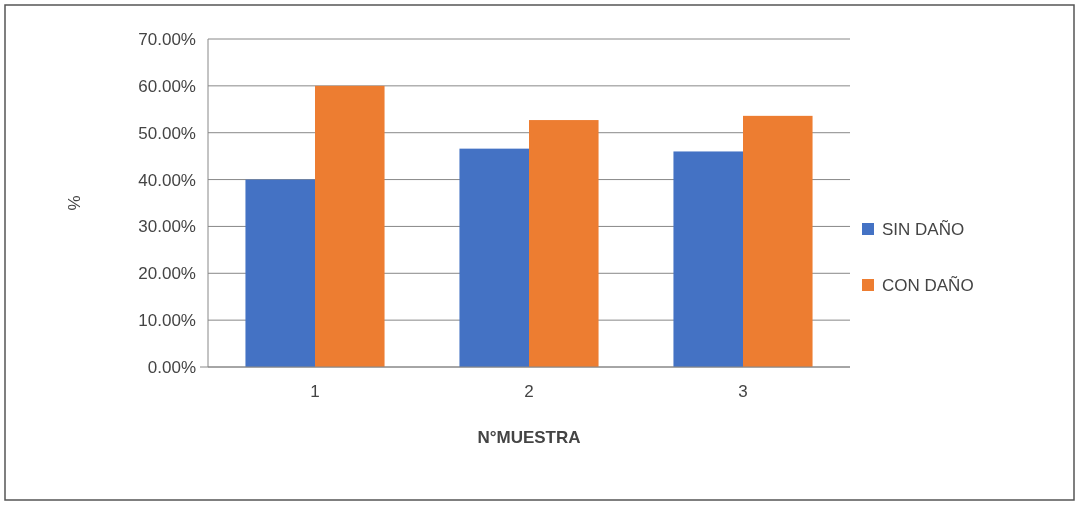 The image size is (1079, 505). Describe the element at coordinates (167, 133) in the screenshot. I see `y-tick-label: 50.00%` at that location.